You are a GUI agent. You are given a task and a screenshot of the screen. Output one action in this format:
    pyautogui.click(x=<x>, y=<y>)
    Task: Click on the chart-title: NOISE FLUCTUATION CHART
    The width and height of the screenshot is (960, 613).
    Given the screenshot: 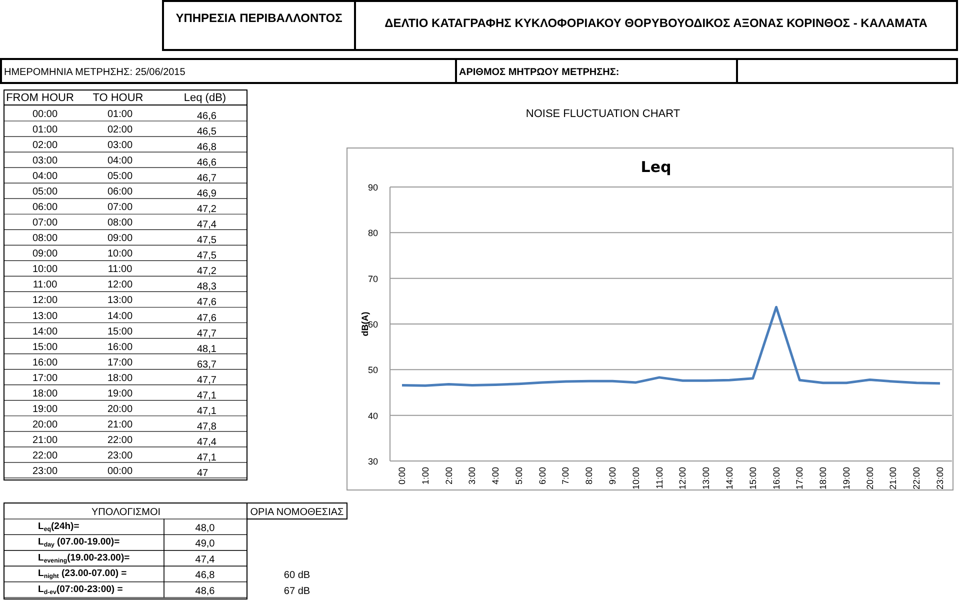 What is the action you would take?
    pyautogui.click(x=603, y=114)
    